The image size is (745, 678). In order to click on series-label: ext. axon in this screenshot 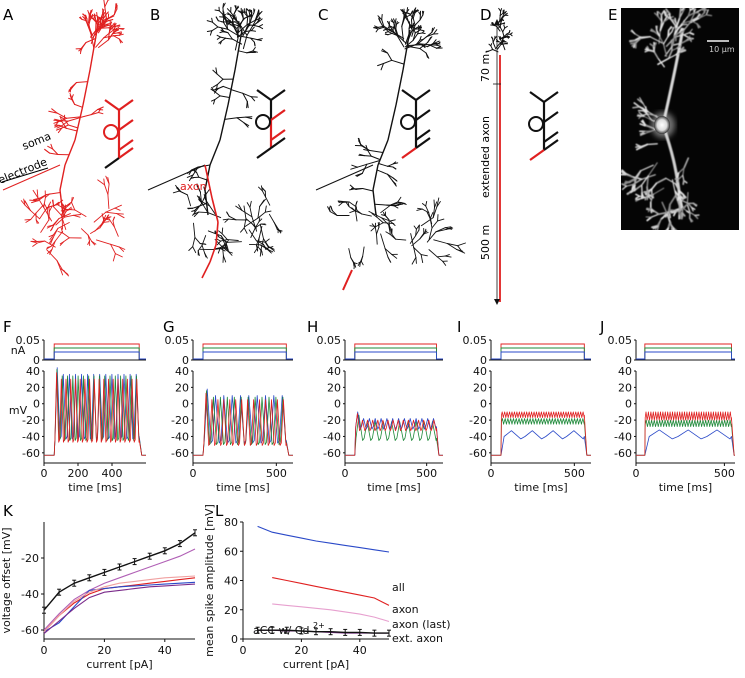, I will do `click(417, 638)`.